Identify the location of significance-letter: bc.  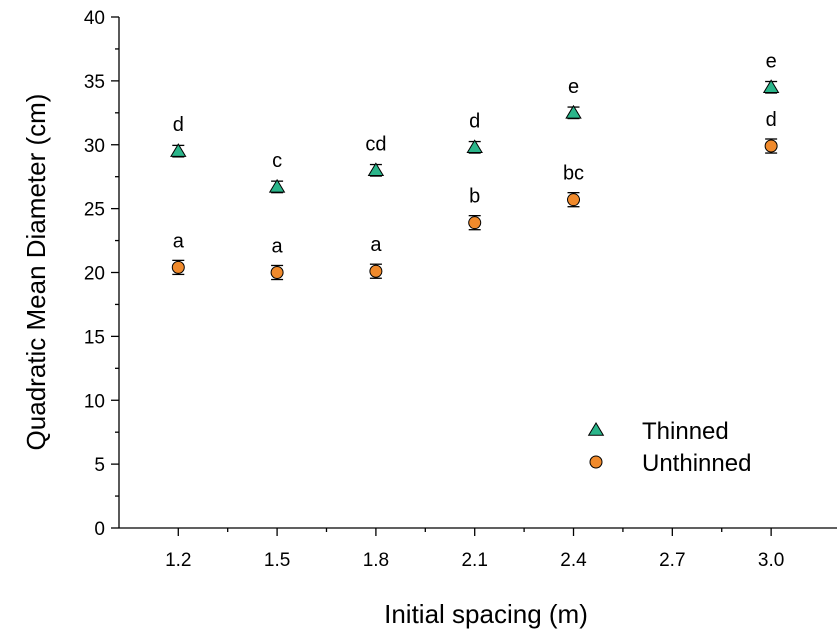
(573, 174).